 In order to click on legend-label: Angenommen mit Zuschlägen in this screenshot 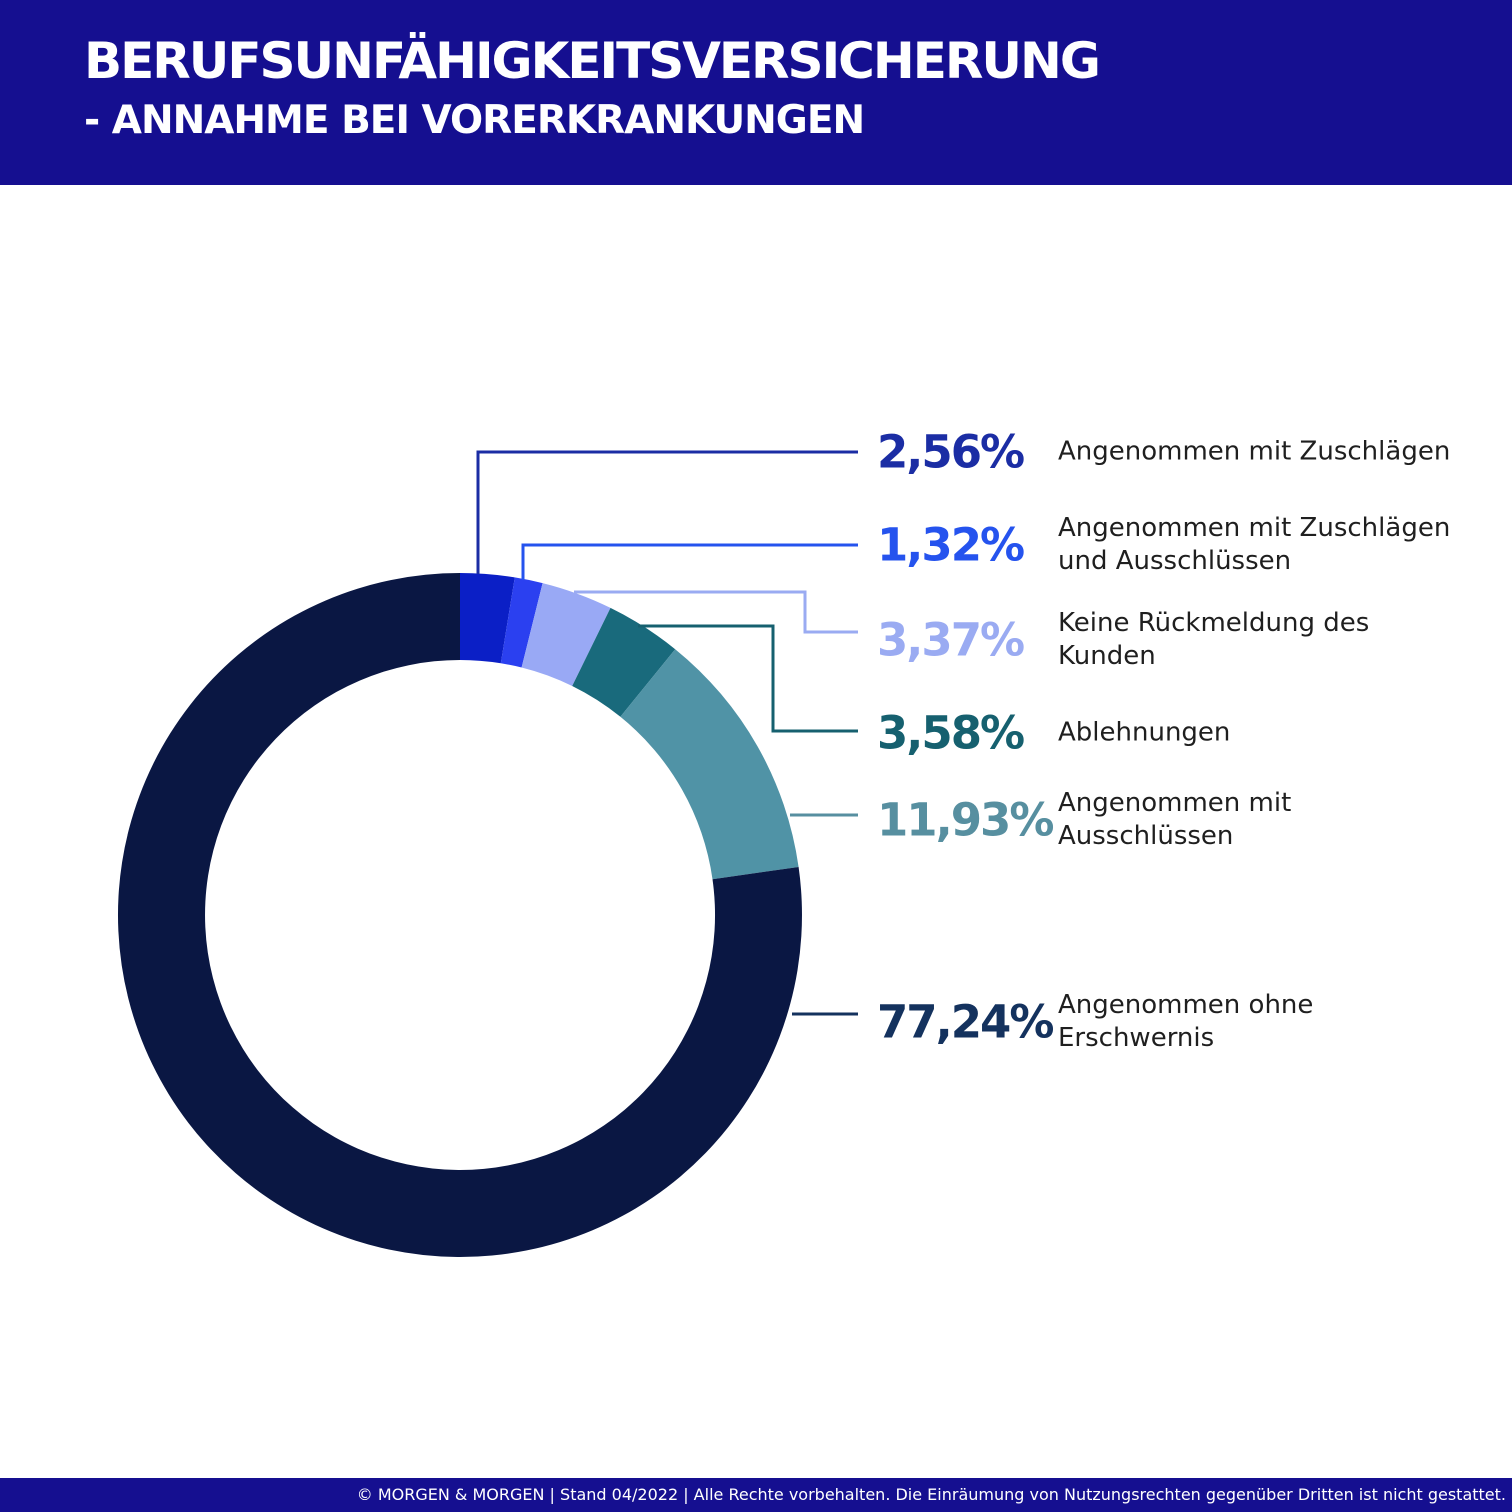, I will do `click(1254, 451)`.